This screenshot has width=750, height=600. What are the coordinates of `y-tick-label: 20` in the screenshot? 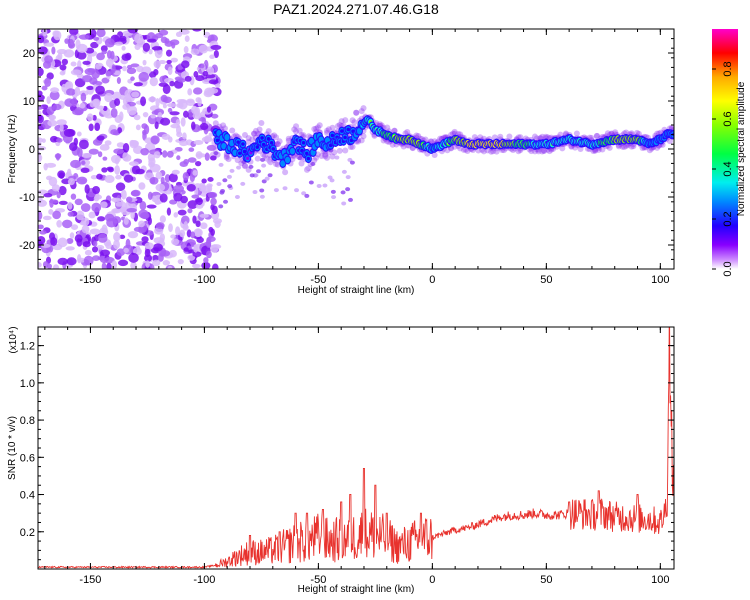 It's located at (29, 54).